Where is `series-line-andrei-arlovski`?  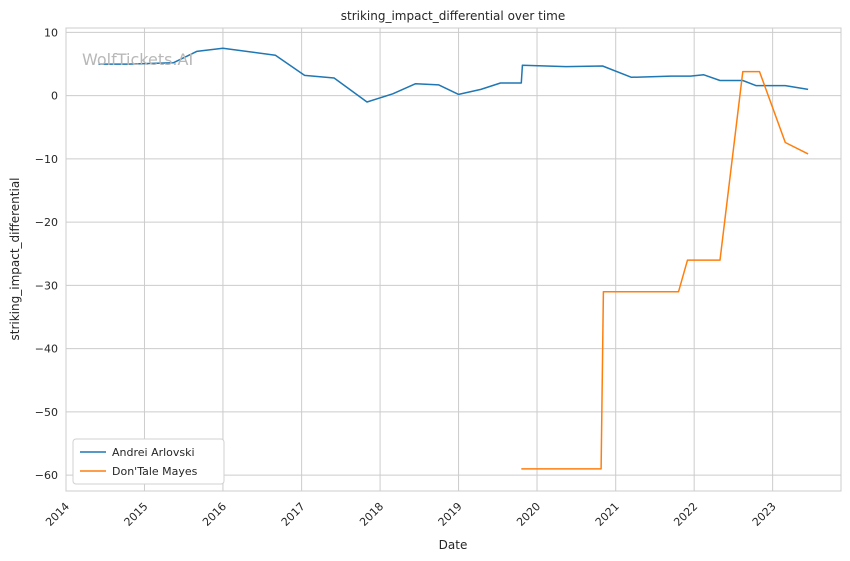
series-line-andrei-arlovski is located at coordinates (453, 75).